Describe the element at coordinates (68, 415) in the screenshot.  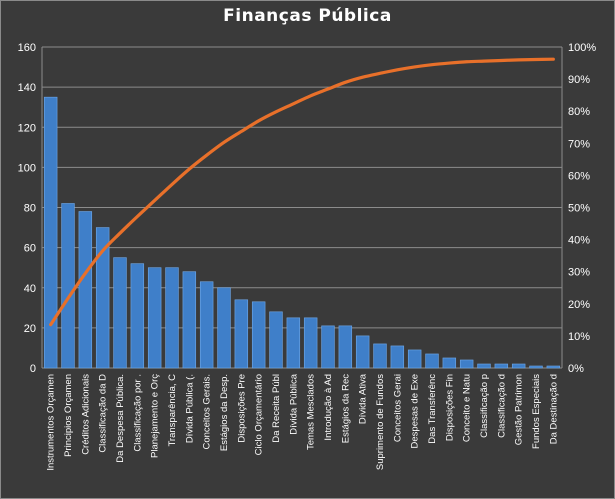
I see `category-label: Principios Orçamen` at that location.